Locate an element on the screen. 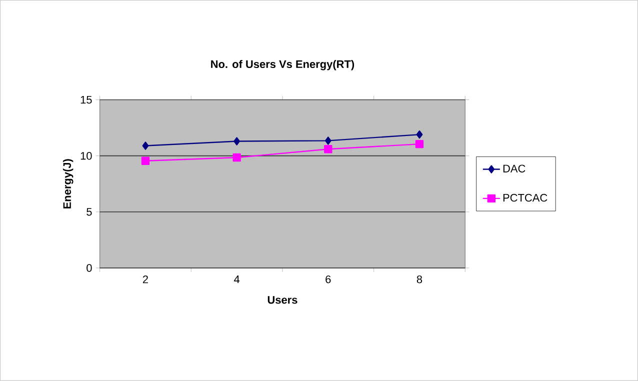  chart-title: No. of Users Vs Energy(RT) is located at coordinates (282, 65).